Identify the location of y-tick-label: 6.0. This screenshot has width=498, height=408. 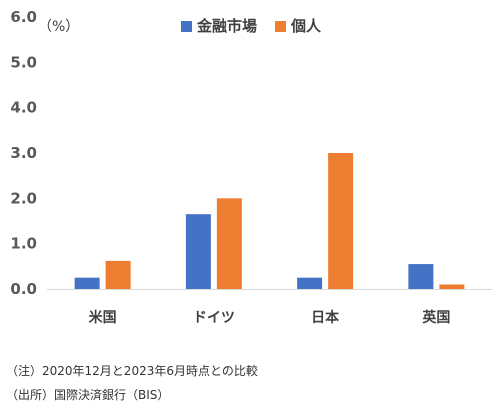
(23, 17).